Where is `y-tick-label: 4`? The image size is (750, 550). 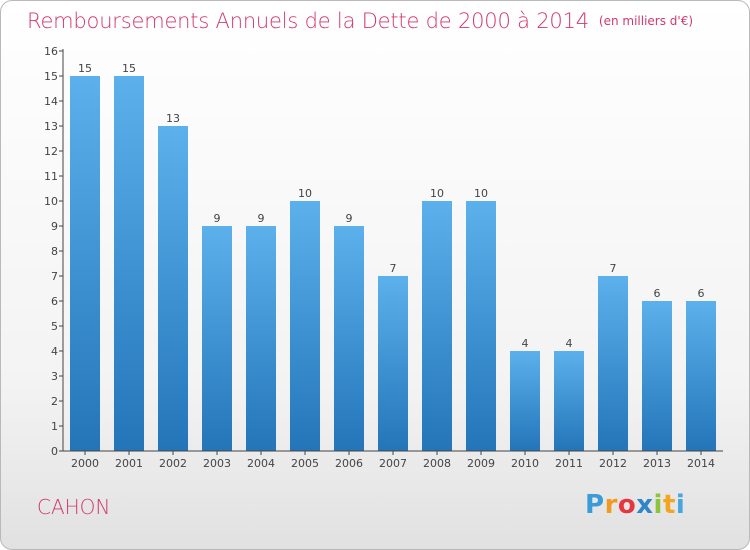
y-tick-label: 4 is located at coordinates (54, 351).